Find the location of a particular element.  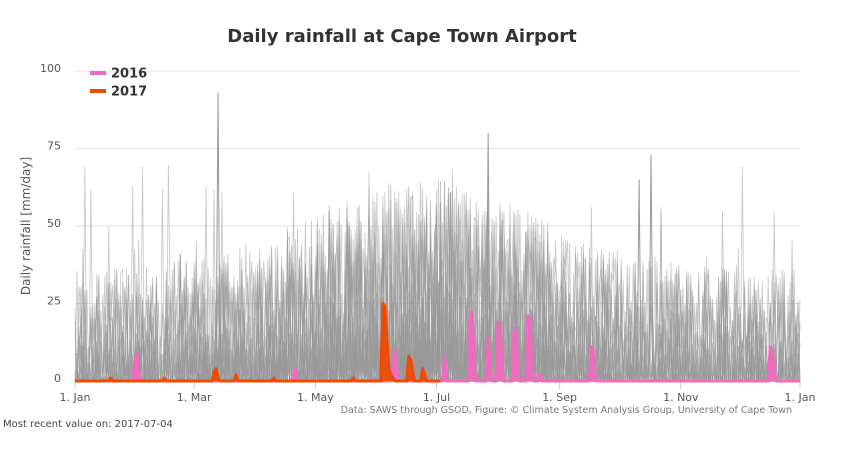

x-tick-label: 1. May is located at coordinates (315, 397).